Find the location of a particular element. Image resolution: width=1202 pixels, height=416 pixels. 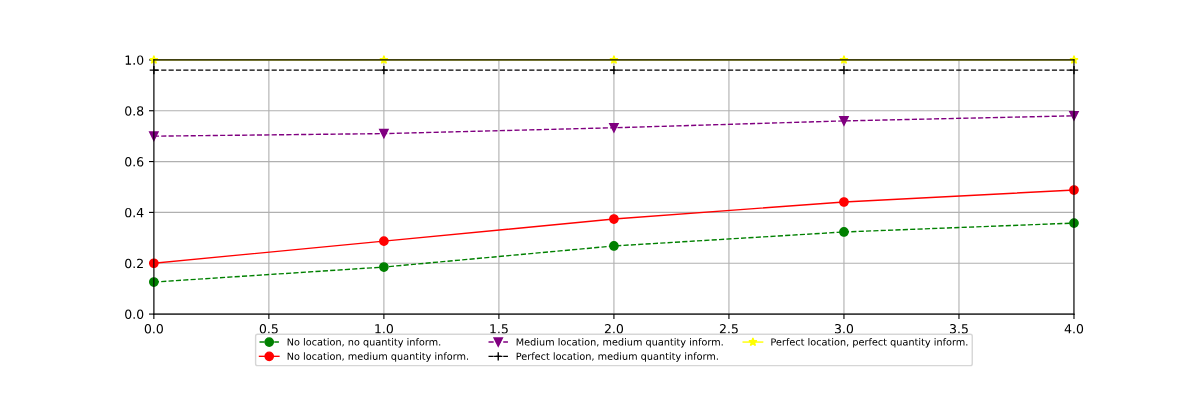

x-tick-label: 4.0 is located at coordinates (1074, 329).